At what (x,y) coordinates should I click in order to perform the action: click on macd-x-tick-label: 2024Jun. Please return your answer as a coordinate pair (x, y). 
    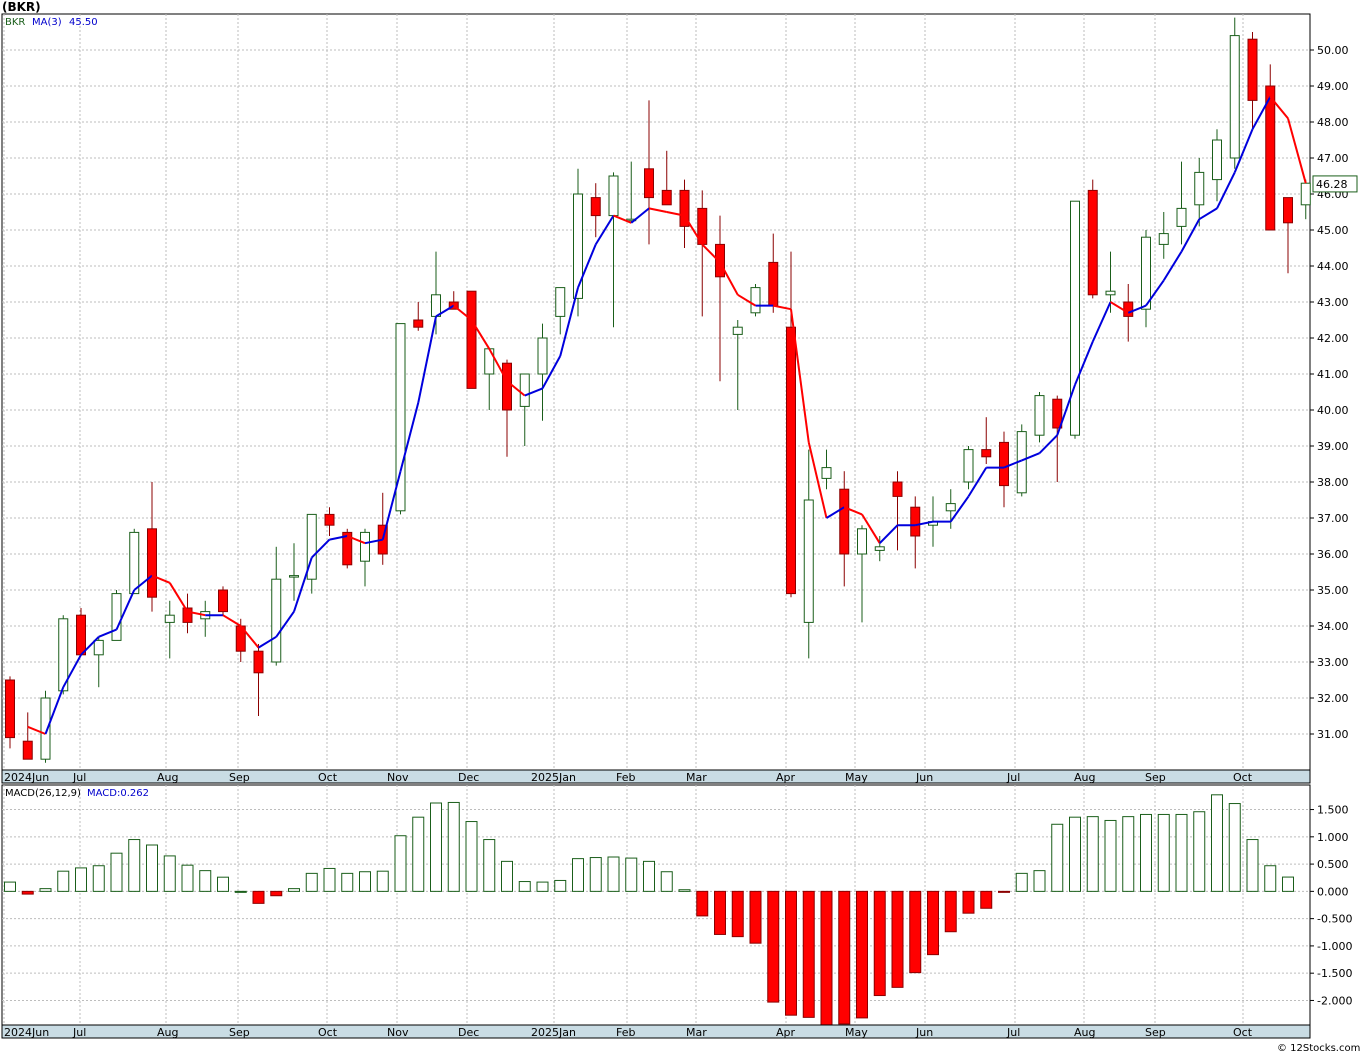
    Looking at the image, I should click on (26, 1032).